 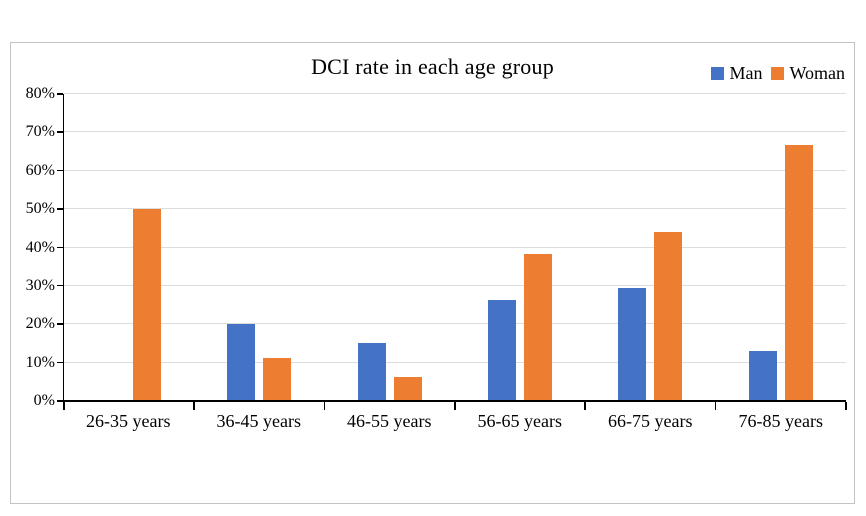 What do you see at coordinates (44, 400) in the screenshot?
I see `y-tick-label: 0%` at bounding box center [44, 400].